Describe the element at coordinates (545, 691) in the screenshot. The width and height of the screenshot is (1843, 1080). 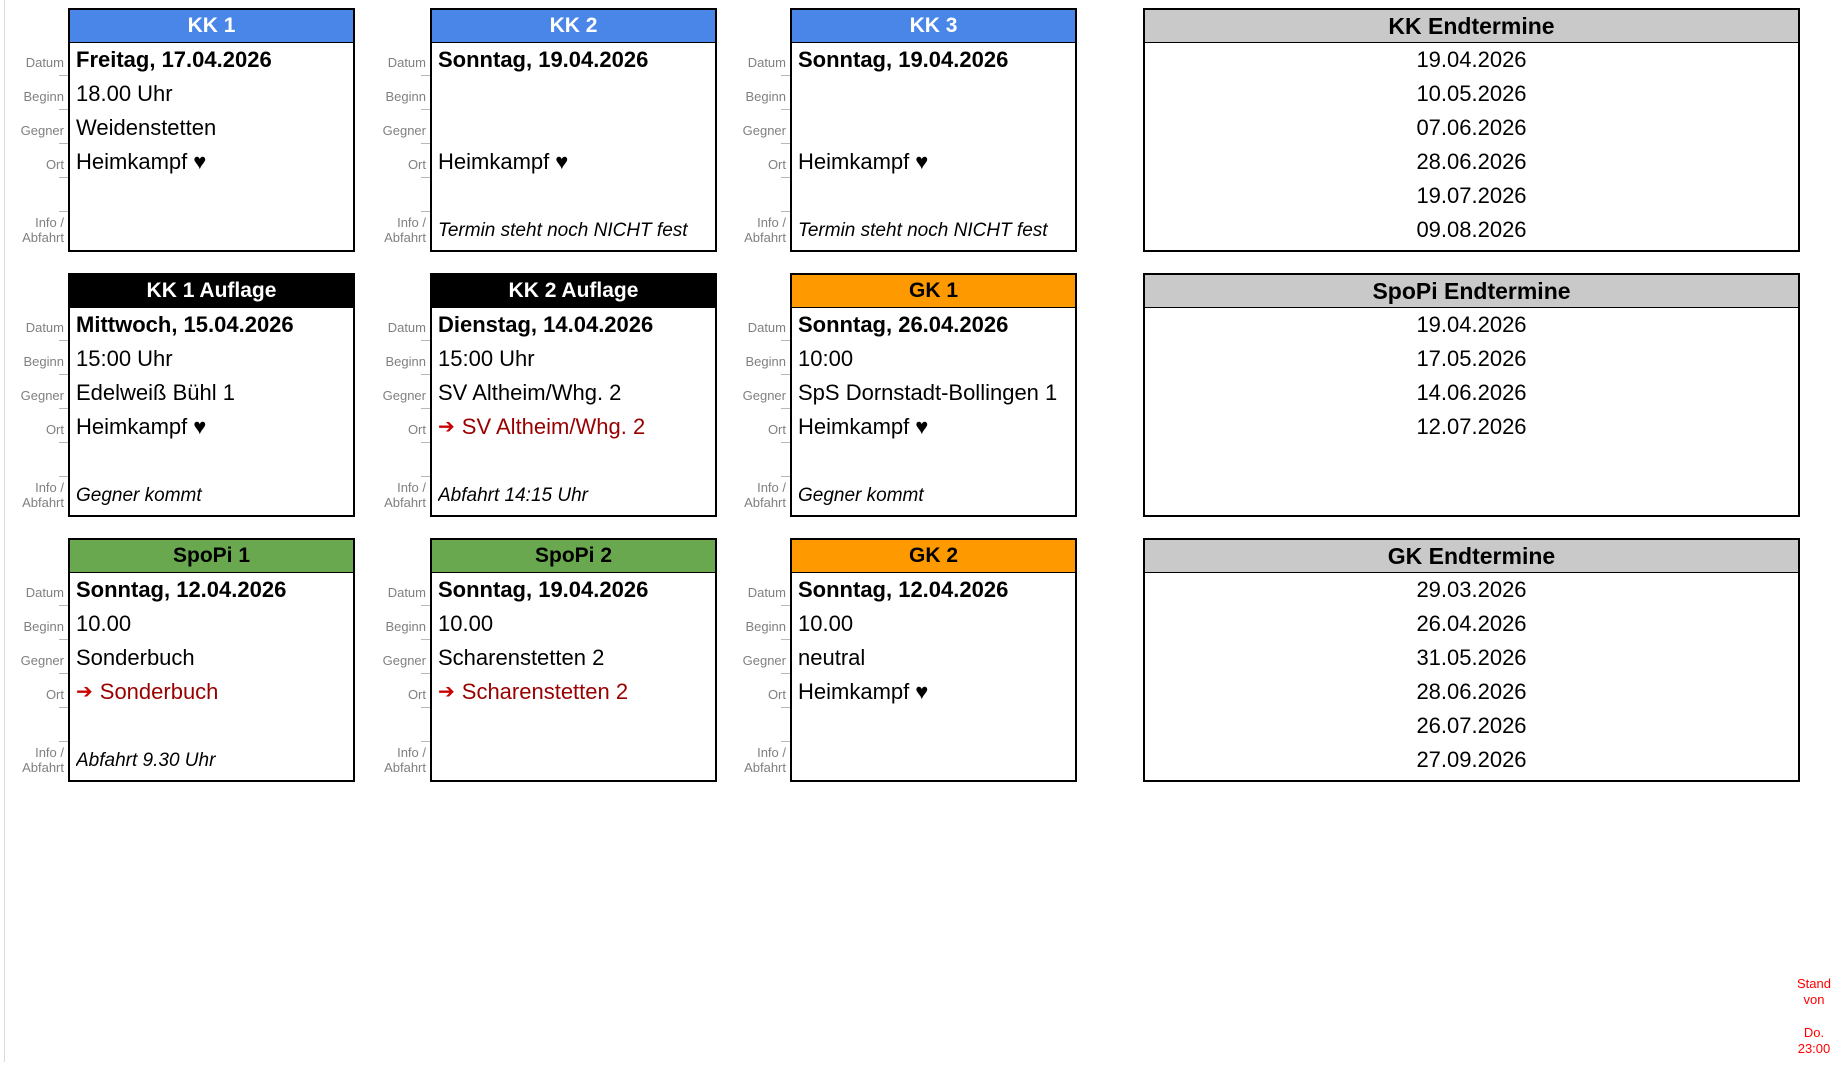
I see `ort-away-text: Scharenstetten 2` at that location.